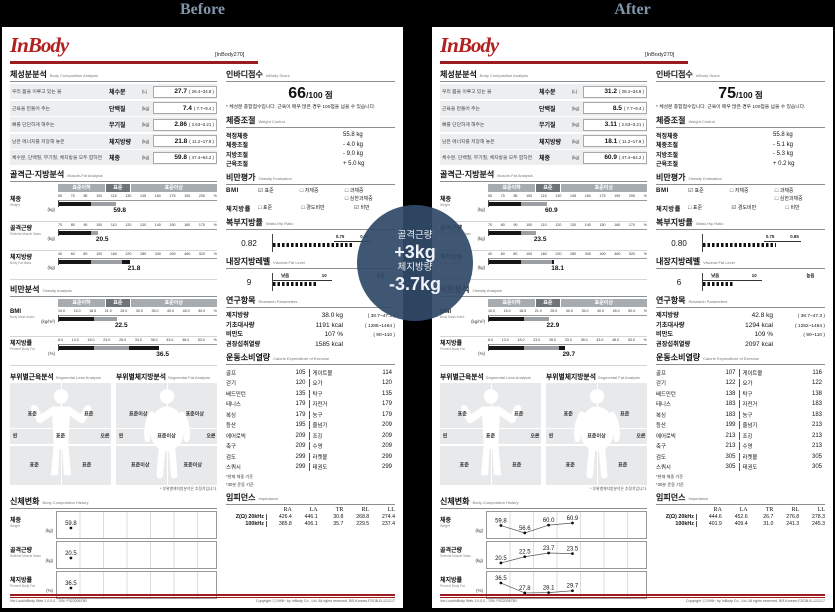  Describe the element at coordinates (543, 141) in the screenshot. I see `body-composition-row: 남은 에너지를 저장해 놓은 체지방량 (kg) 18.1( 11.2~17.9 )` at that location.